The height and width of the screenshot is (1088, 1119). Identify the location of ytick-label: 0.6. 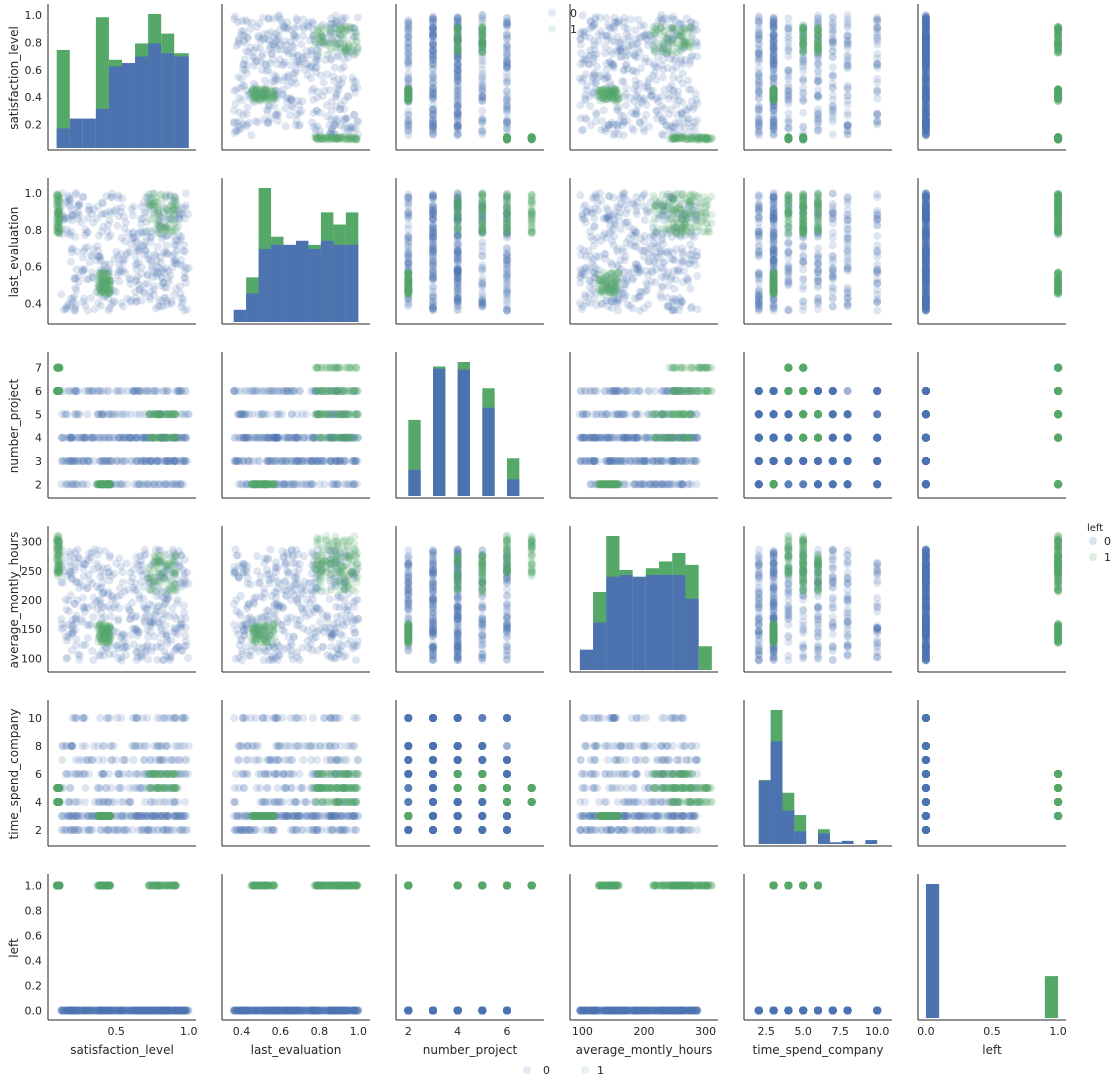
(34, 70).